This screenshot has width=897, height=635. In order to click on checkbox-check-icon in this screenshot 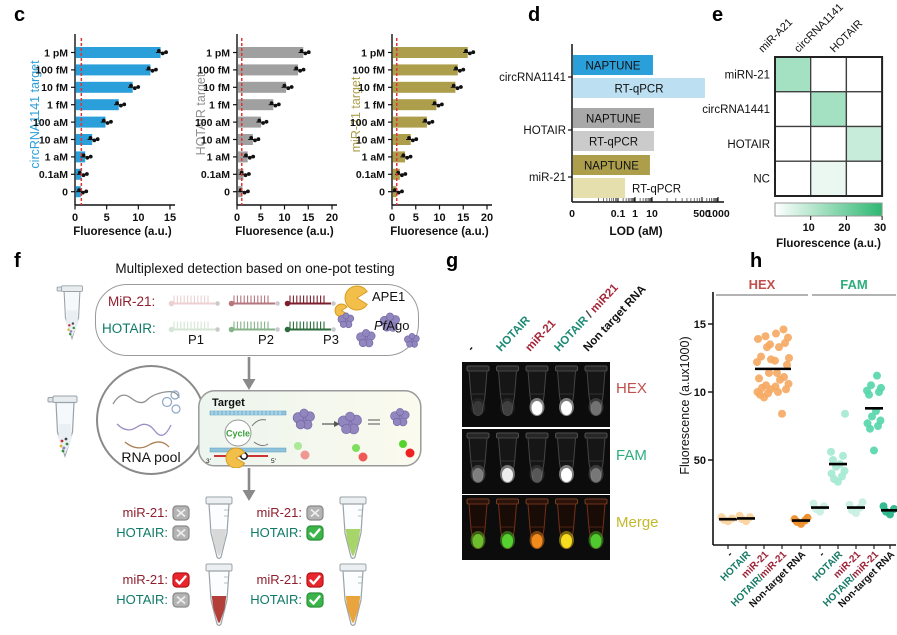, I will do `click(315, 580)`.